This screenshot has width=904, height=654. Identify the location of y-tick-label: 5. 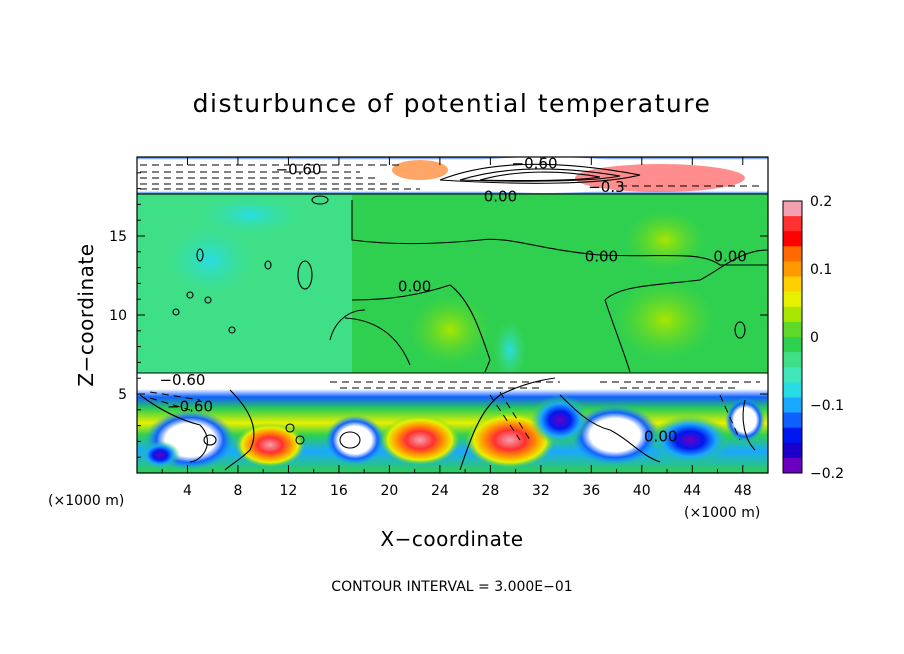
(122, 395).